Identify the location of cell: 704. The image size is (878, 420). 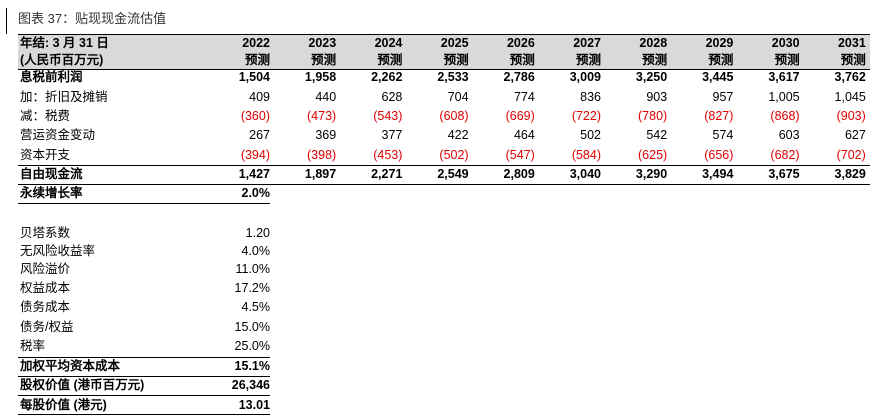
(458, 97).